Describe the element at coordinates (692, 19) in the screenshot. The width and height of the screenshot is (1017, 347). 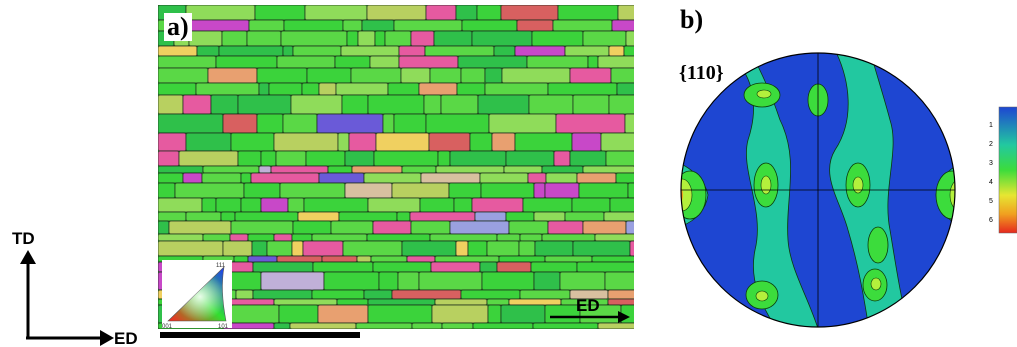
I see `panel-b-label: b)` at that location.